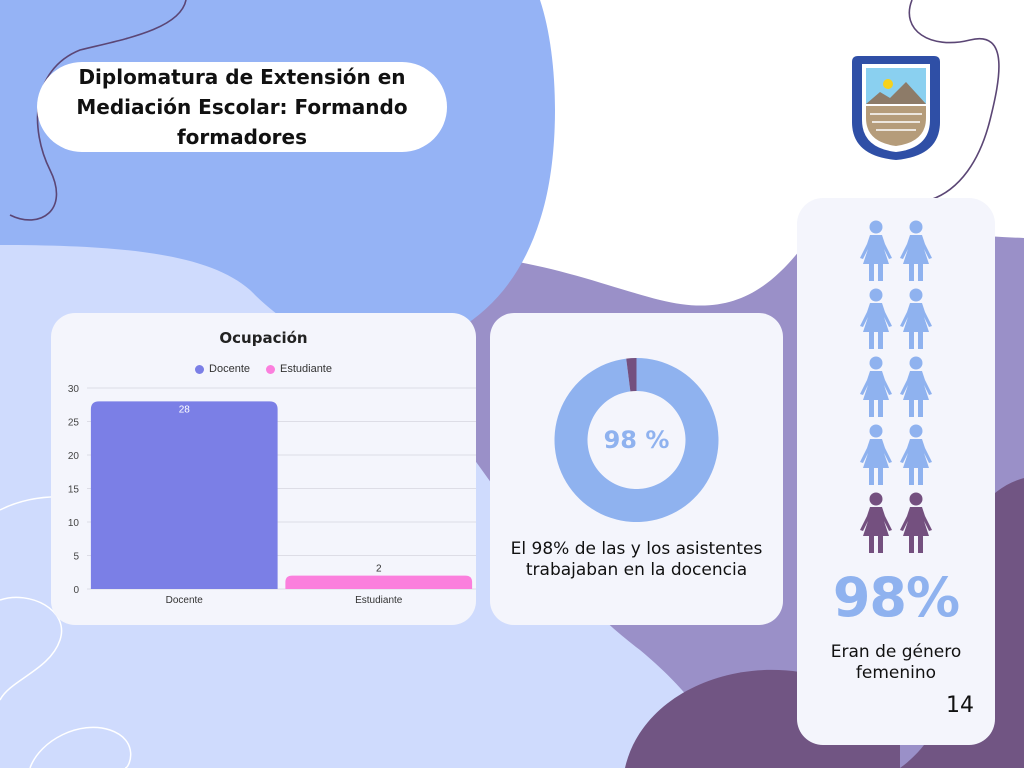 This screenshot has width=1024, height=768. I want to click on legend-label-estudiante: Estudiante, so click(306, 369).